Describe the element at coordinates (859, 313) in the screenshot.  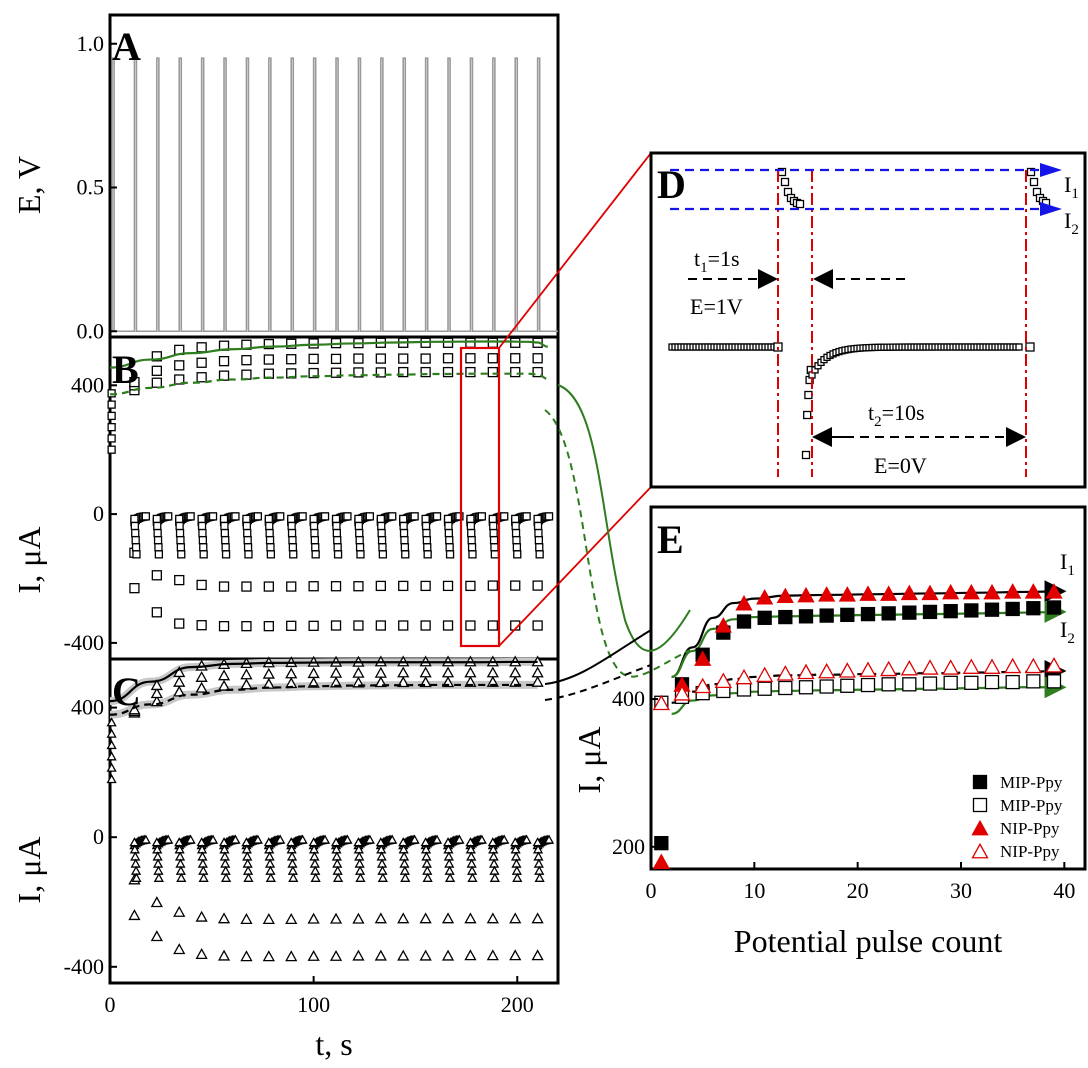
I see `panel-d-marks` at that location.